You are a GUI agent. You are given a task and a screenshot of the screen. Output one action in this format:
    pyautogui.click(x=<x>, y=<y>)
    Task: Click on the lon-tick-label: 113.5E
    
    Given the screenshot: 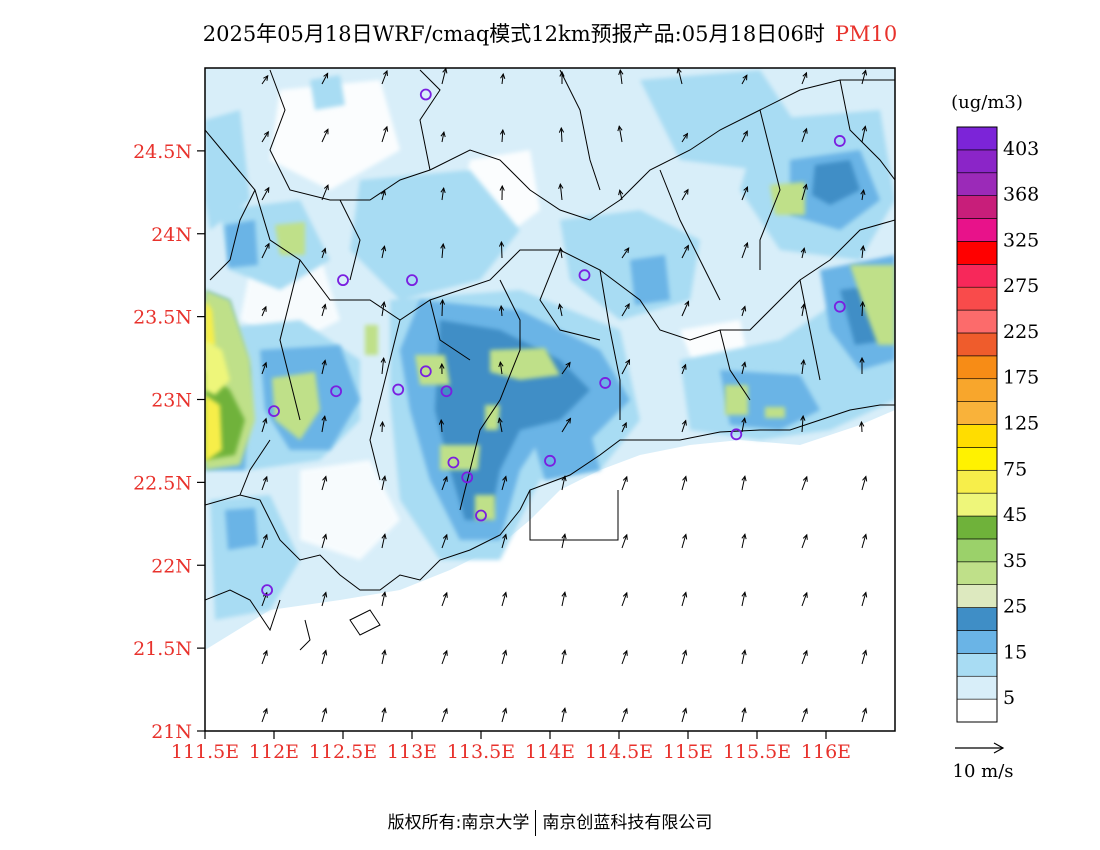 What is the action you would take?
    pyautogui.click(x=481, y=752)
    